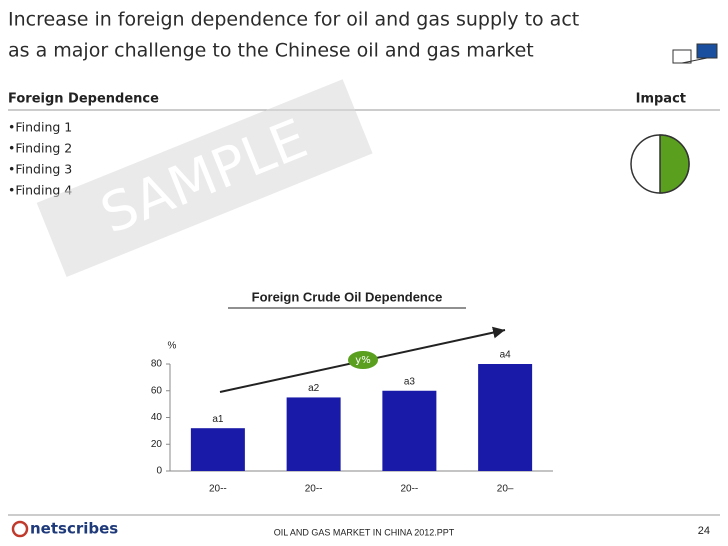  Describe the element at coordinates (40, 148) in the screenshot. I see `finding: •Finding 2` at that location.